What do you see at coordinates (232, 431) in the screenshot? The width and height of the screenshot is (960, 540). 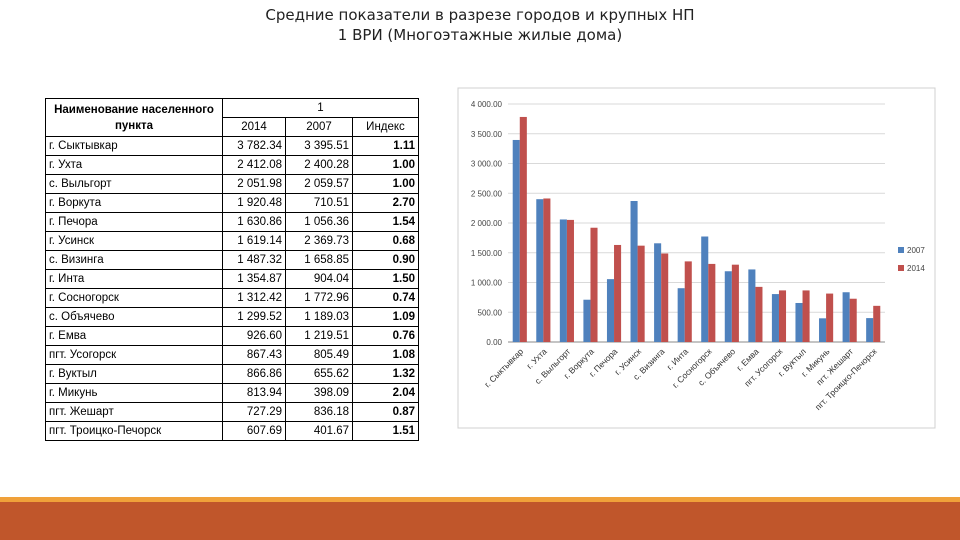 I see `table-row: пгт. Троицко-Печорск 607.69 401.67 1.51` at bounding box center [232, 431].